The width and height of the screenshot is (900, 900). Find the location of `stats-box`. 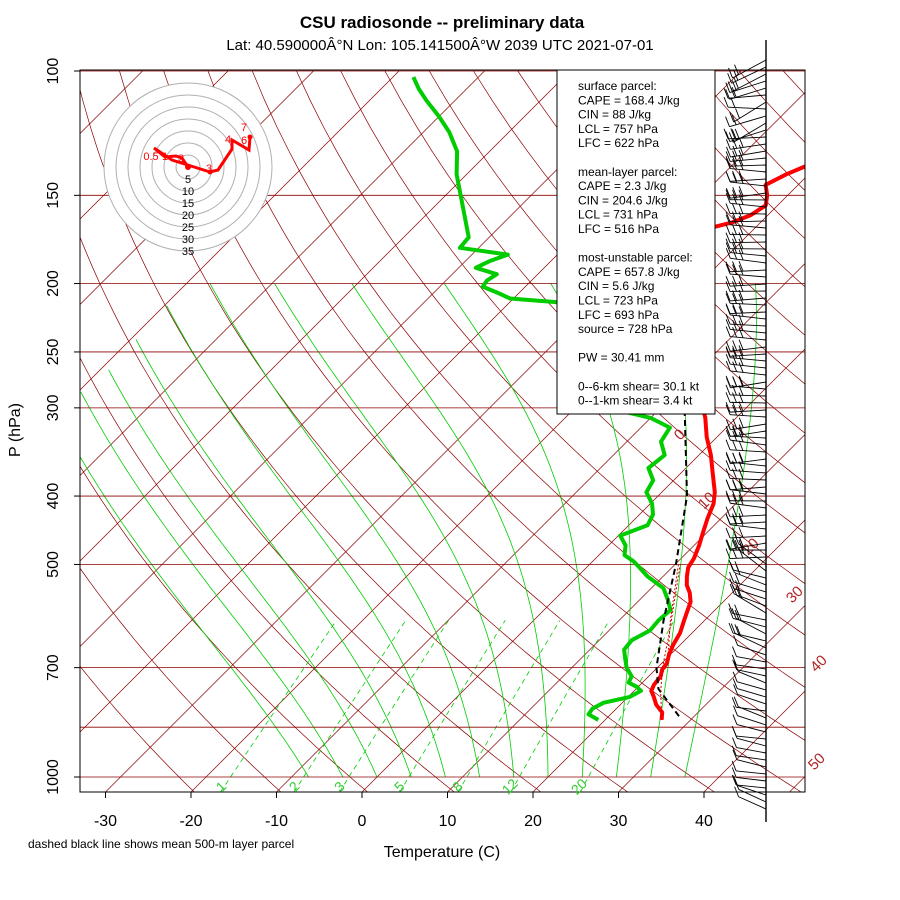

stats-box is located at coordinates (636, 242).